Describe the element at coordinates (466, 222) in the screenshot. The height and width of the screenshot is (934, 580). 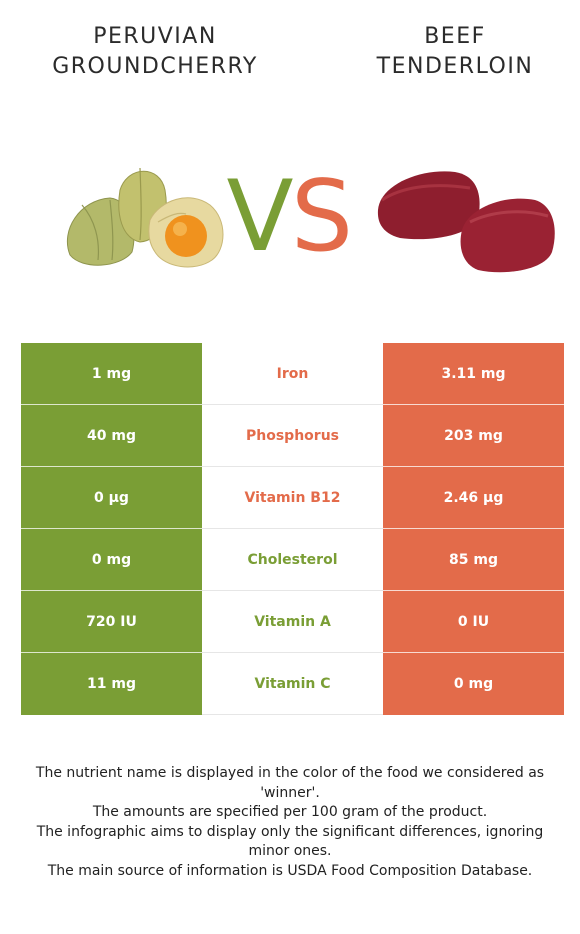
I see `beef-tenderloin-image` at that location.